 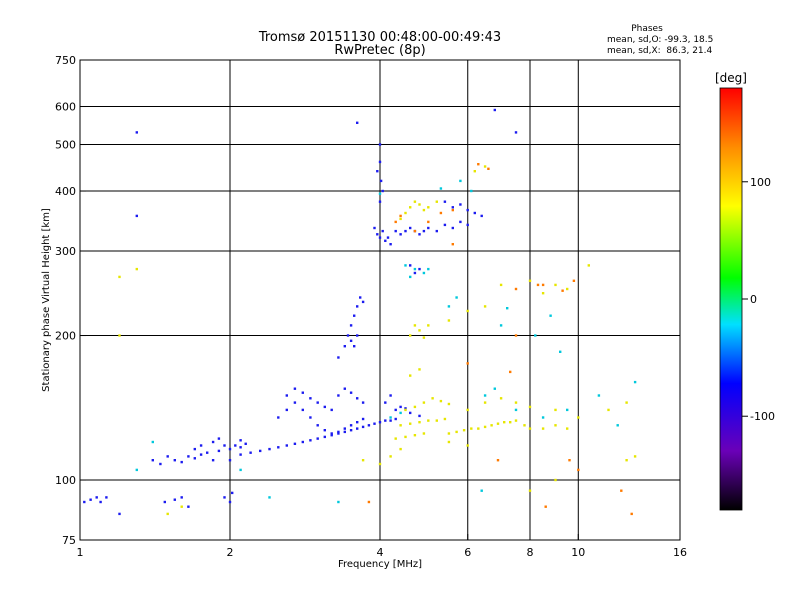 What do you see at coordinates (731, 78) in the screenshot?
I see `colorbar-label: [deg]` at bounding box center [731, 78].